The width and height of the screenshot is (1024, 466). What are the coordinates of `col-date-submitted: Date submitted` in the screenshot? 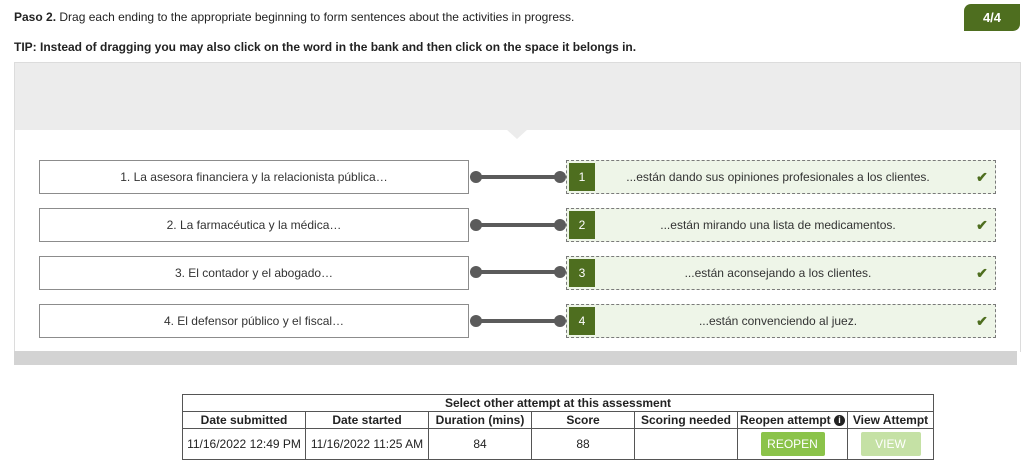 It's located at (244, 420).